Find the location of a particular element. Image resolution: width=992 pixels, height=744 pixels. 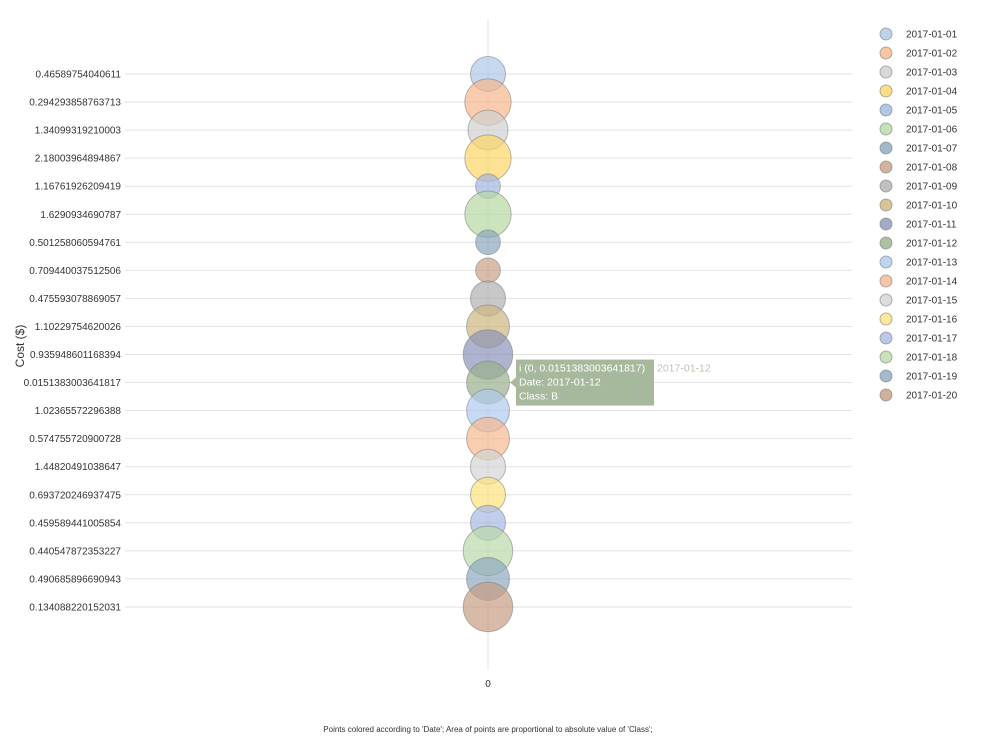

legend-label: 2017-01-09 is located at coordinates (932, 187).